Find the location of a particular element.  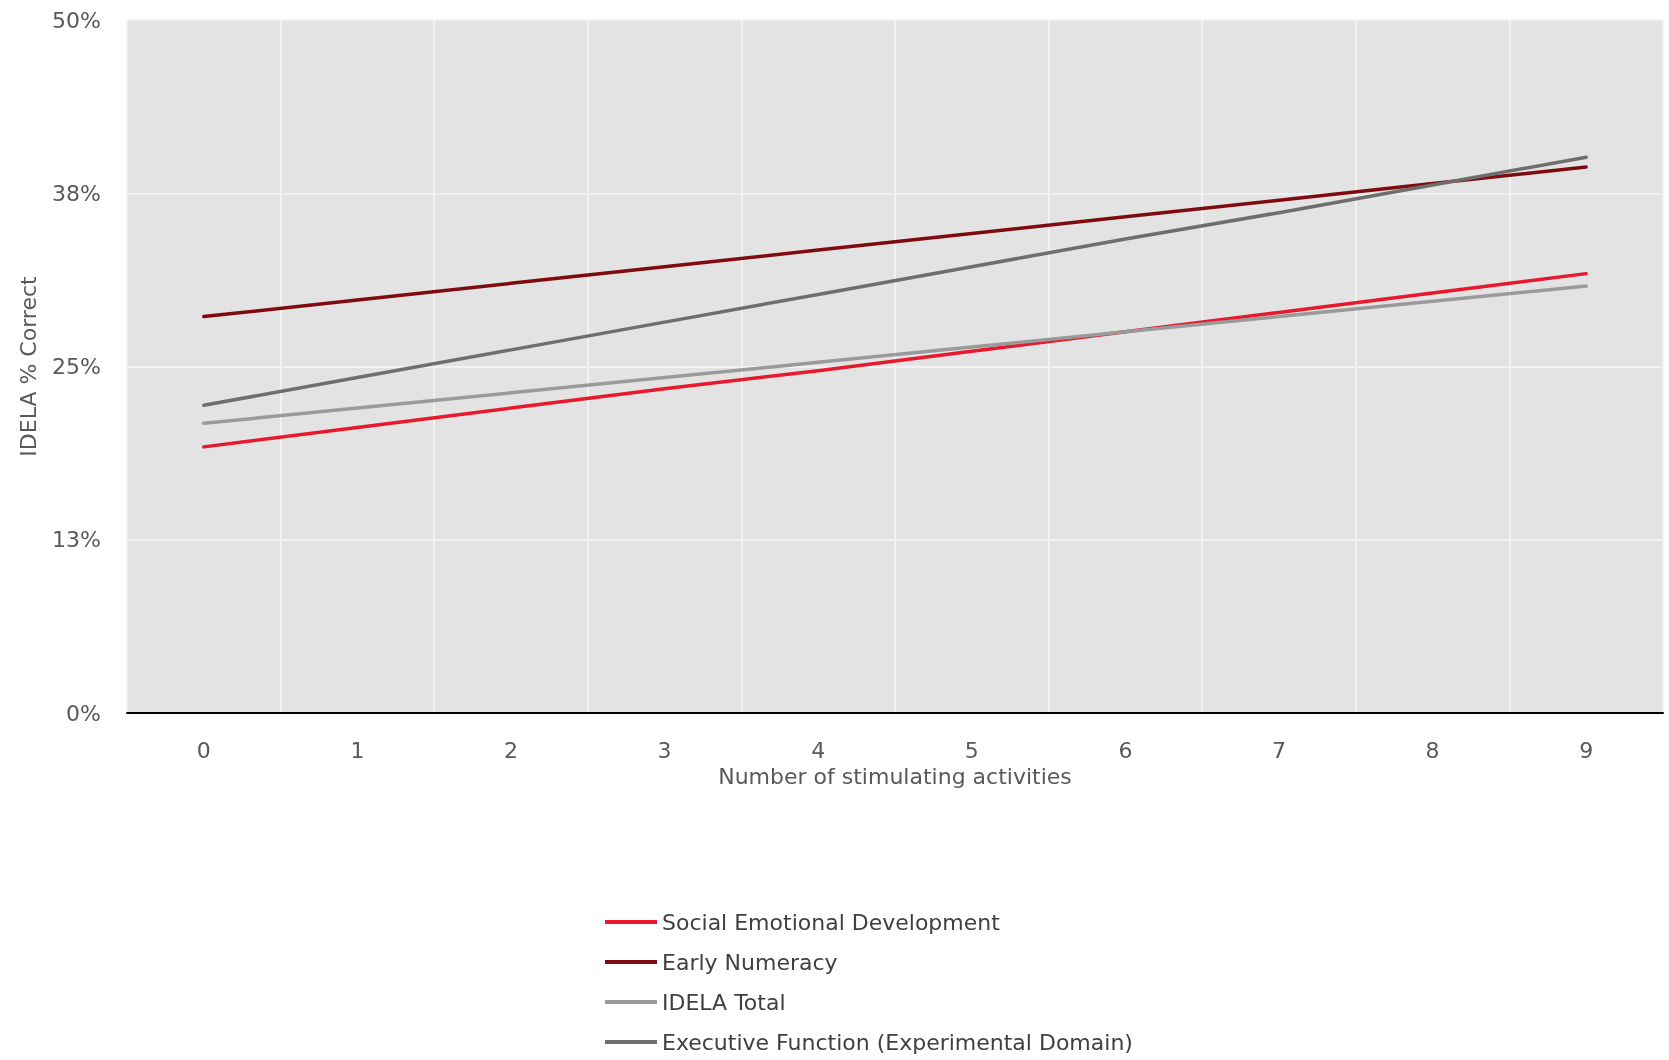

x-tick-label: 1 is located at coordinates (357, 750).